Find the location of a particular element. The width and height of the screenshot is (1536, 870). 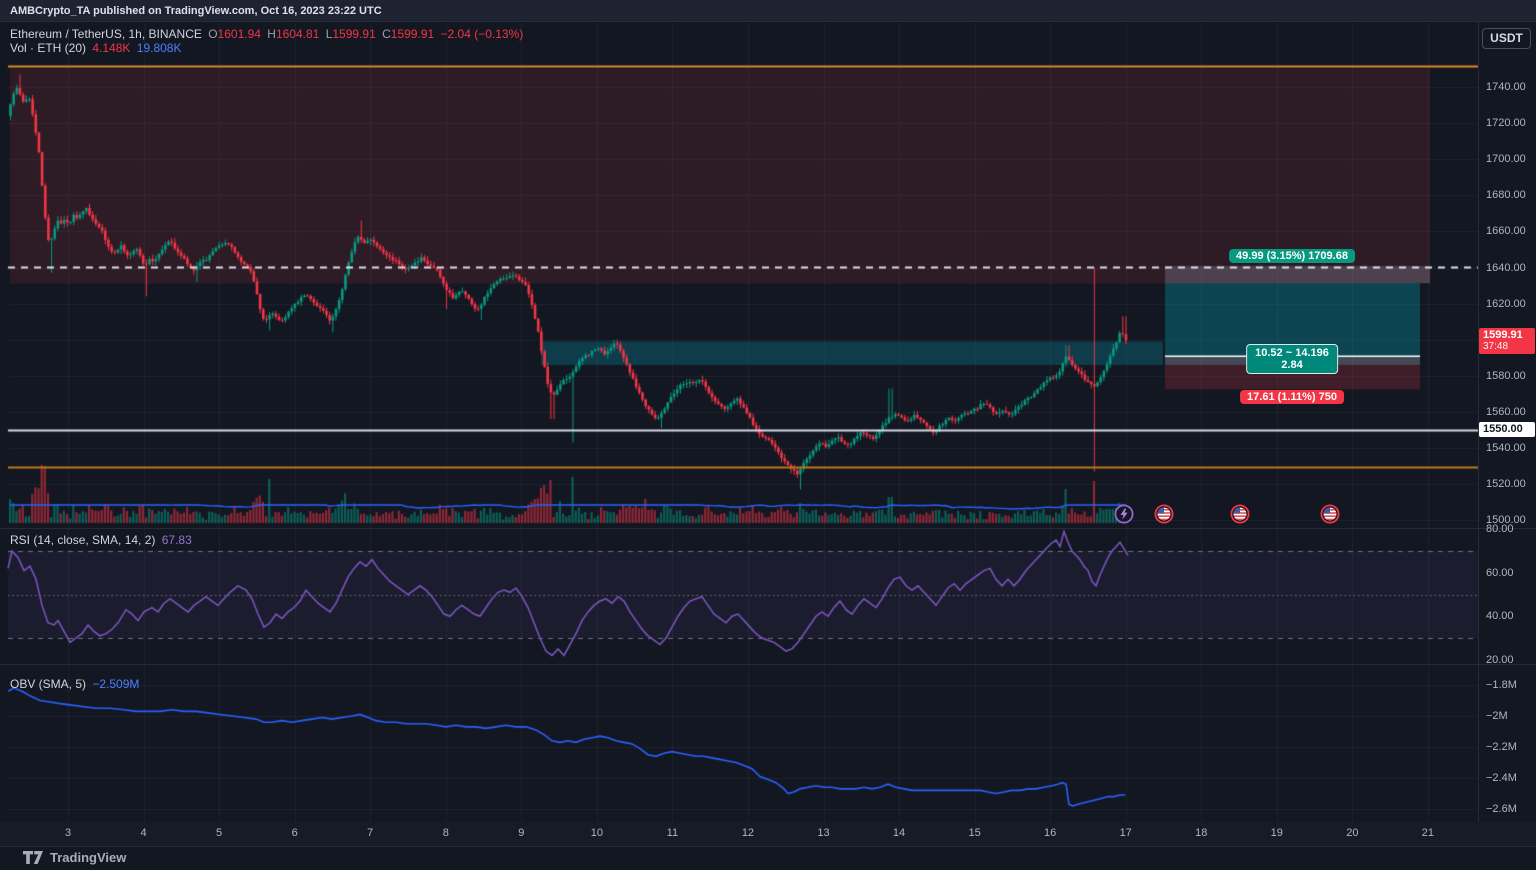

last-price-value: 1599.91 is located at coordinates (1503, 335).